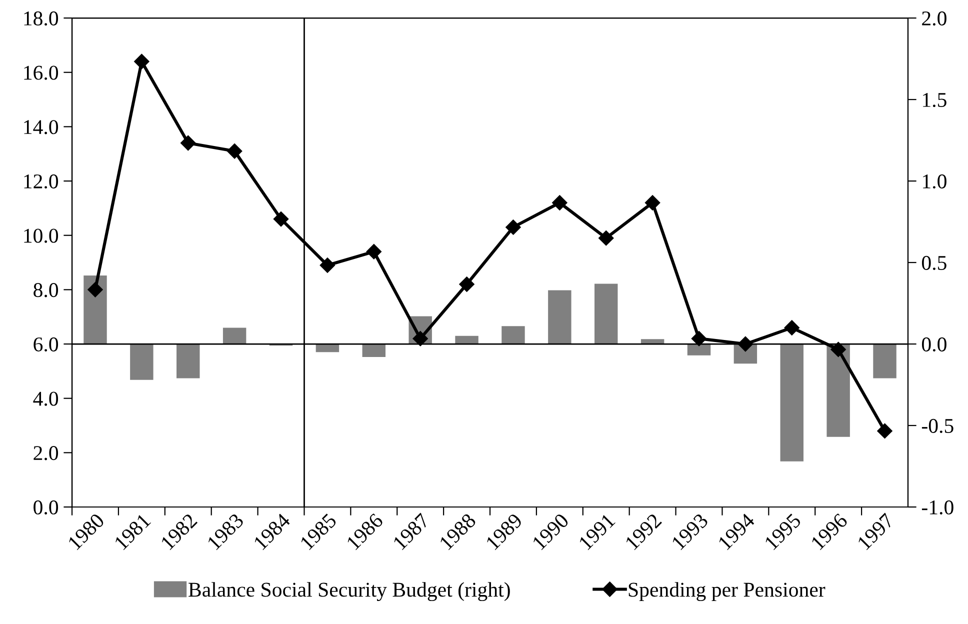 Image resolution: width=968 pixels, height=624 pixels. I want to click on y-tick-label: 12.0, so click(41, 181).